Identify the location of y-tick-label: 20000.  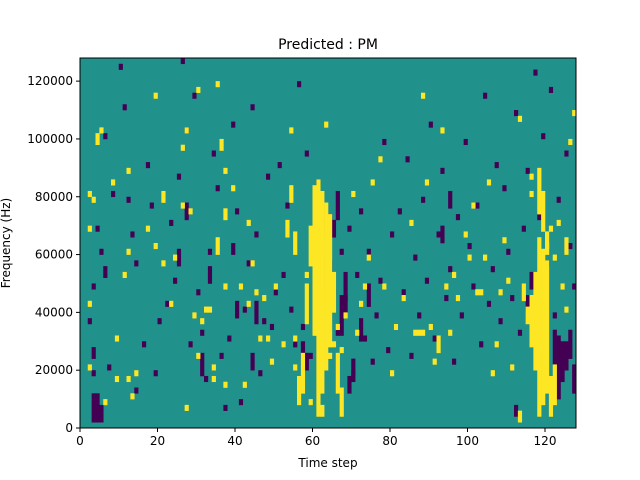
(54, 370).